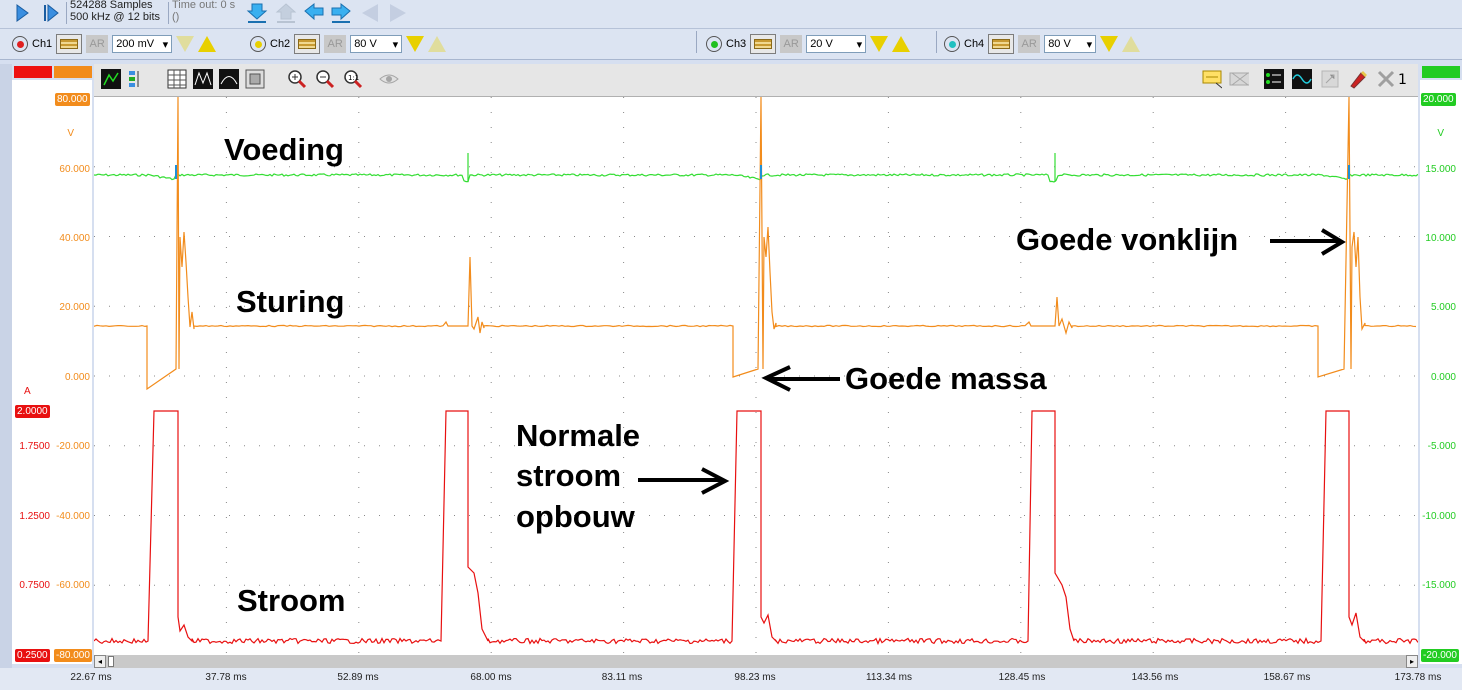  What do you see at coordinates (27, 391) in the screenshot?
I see `red-axis-unit: A` at bounding box center [27, 391].